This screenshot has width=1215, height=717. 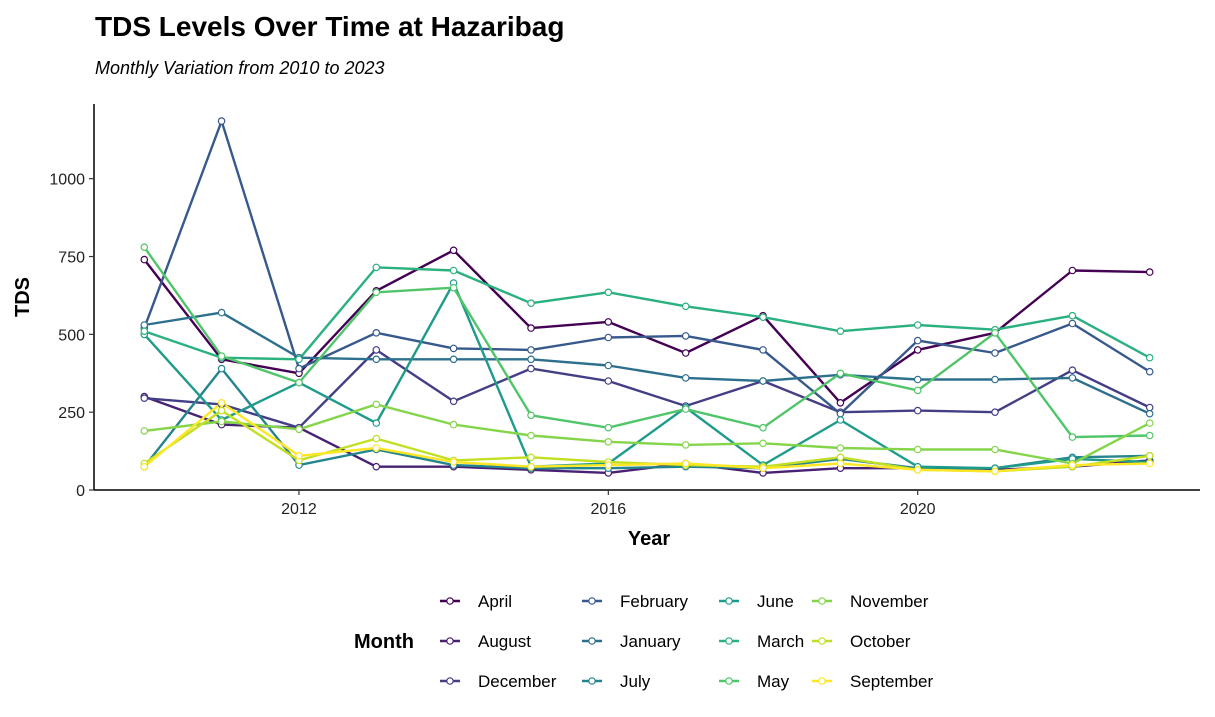 What do you see at coordinates (889, 601) in the screenshot?
I see `legend-label: November` at bounding box center [889, 601].